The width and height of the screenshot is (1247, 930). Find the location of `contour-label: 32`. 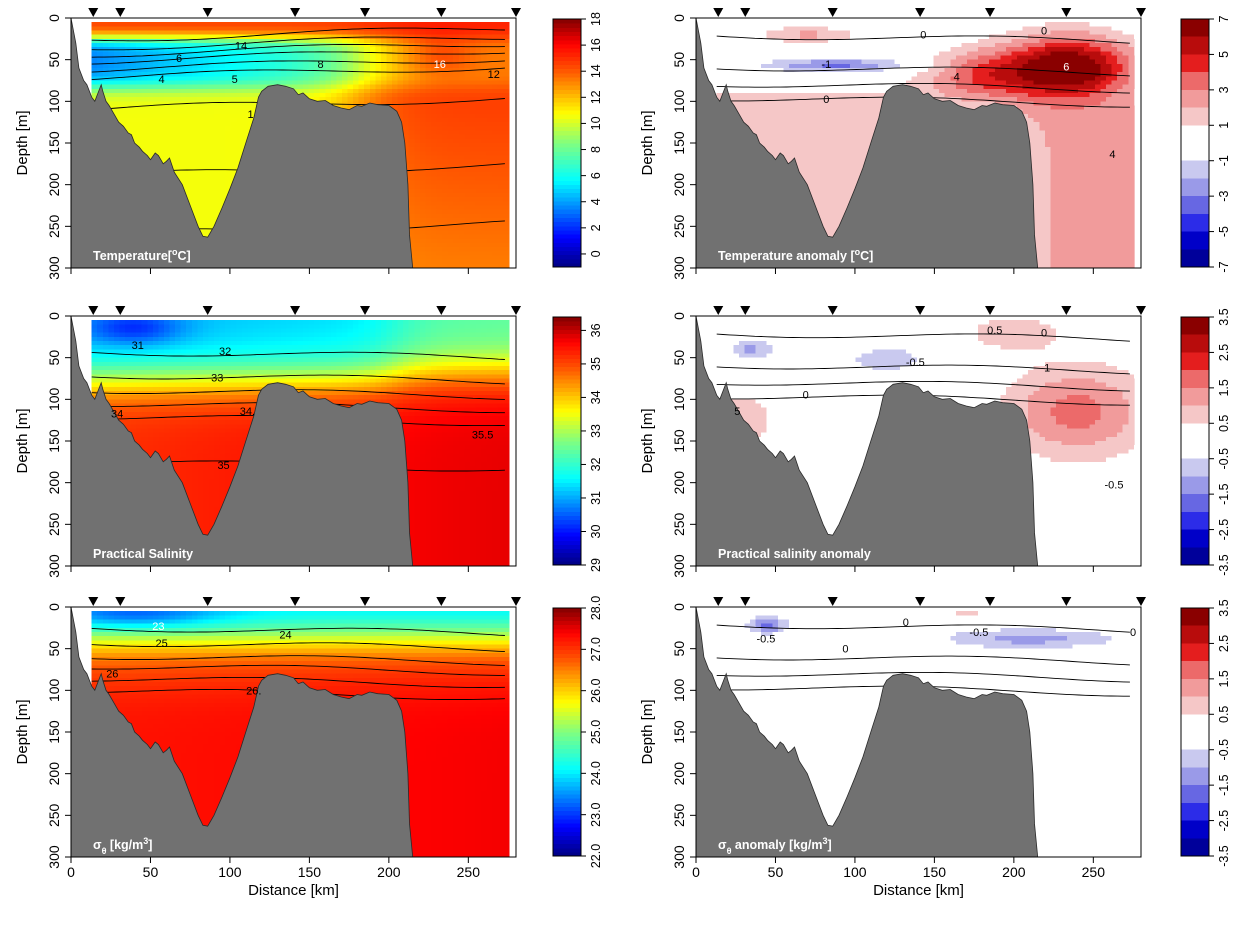

contour-label: 32 is located at coordinates (225, 352).